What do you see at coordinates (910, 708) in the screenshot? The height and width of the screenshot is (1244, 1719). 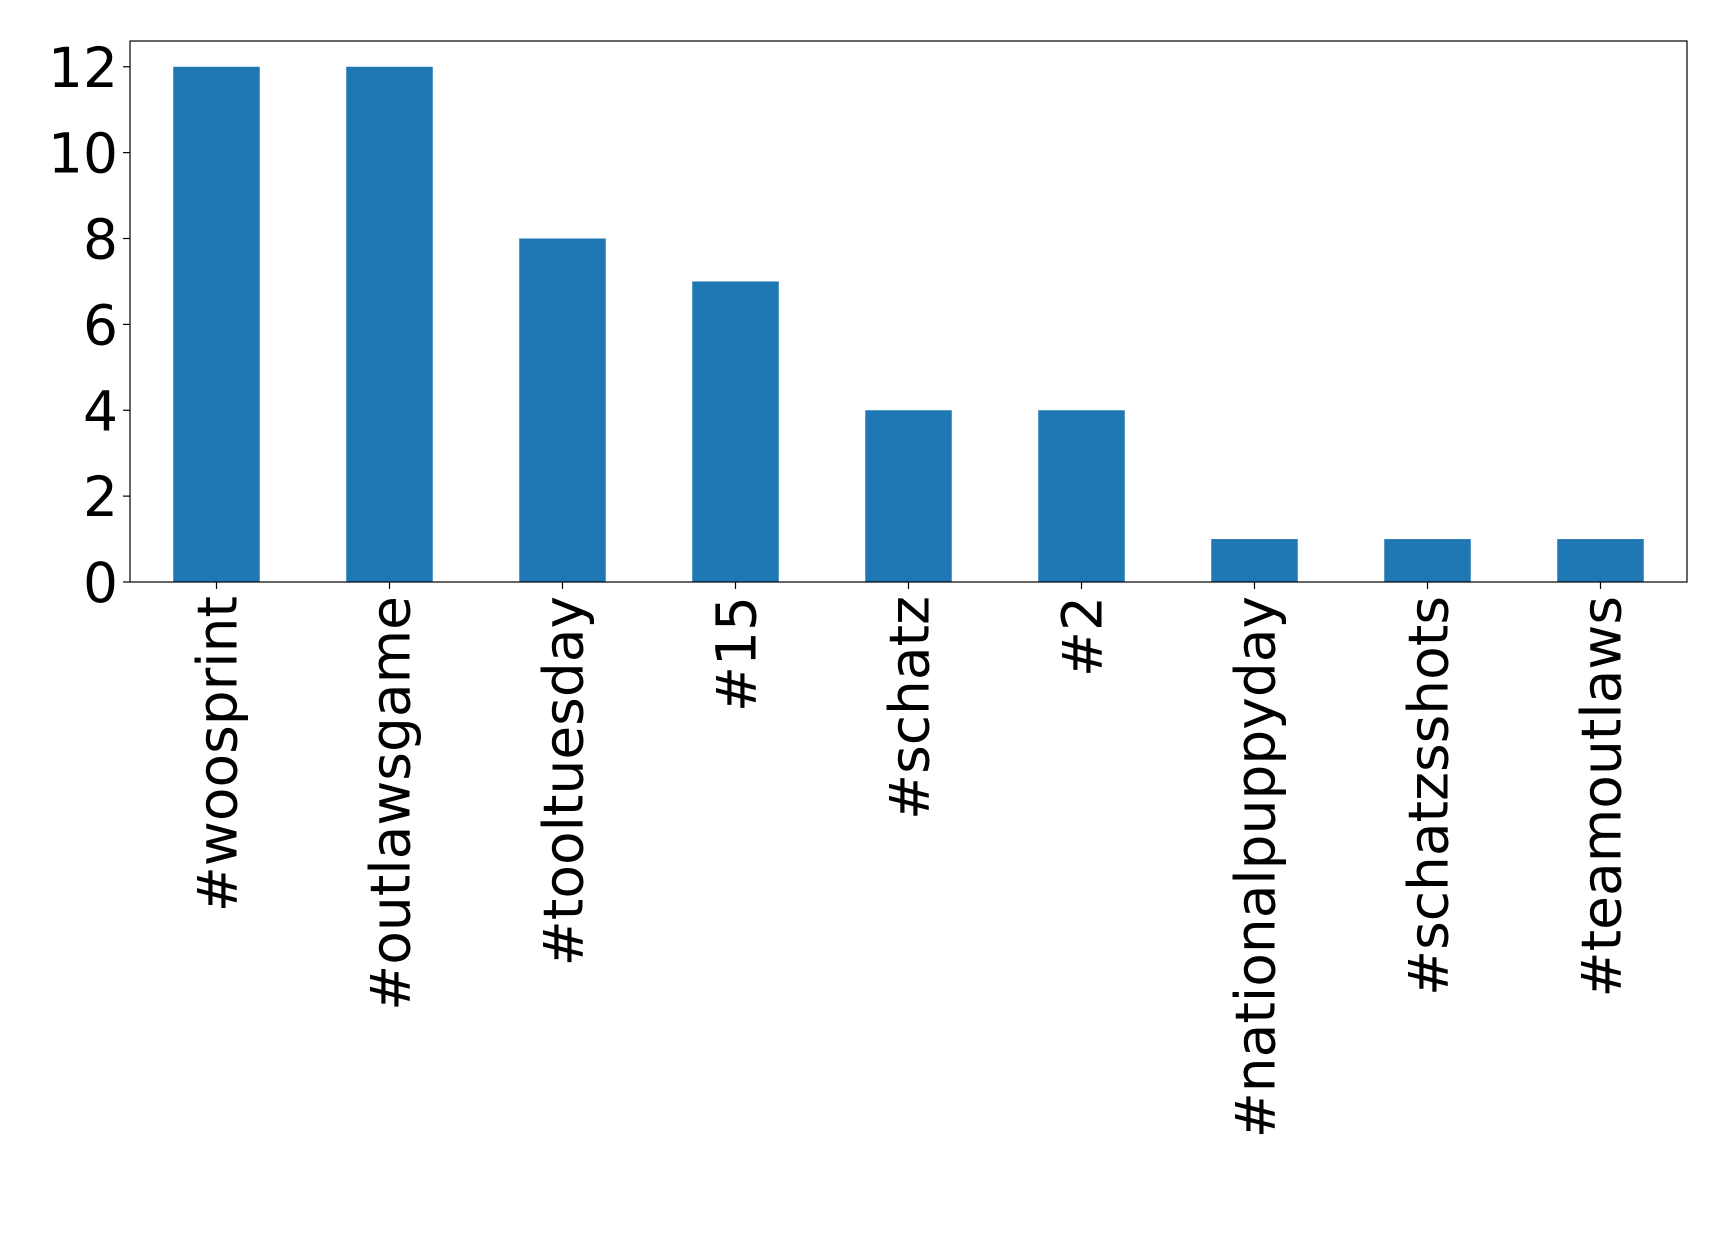 I see `x-tick-label: #schatz` at bounding box center [910, 708].